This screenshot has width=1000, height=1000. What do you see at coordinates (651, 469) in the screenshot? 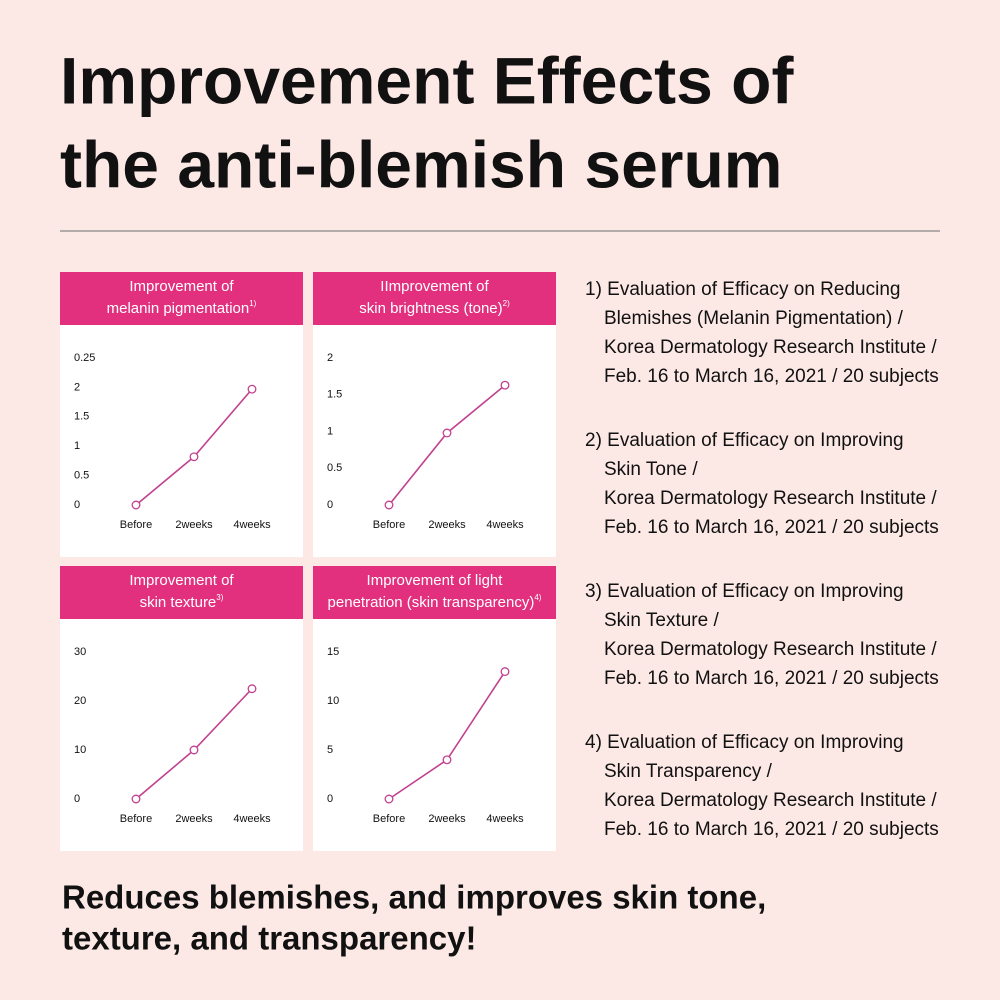
I see `note-line: Skin Tone /` at bounding box center [651, 469].